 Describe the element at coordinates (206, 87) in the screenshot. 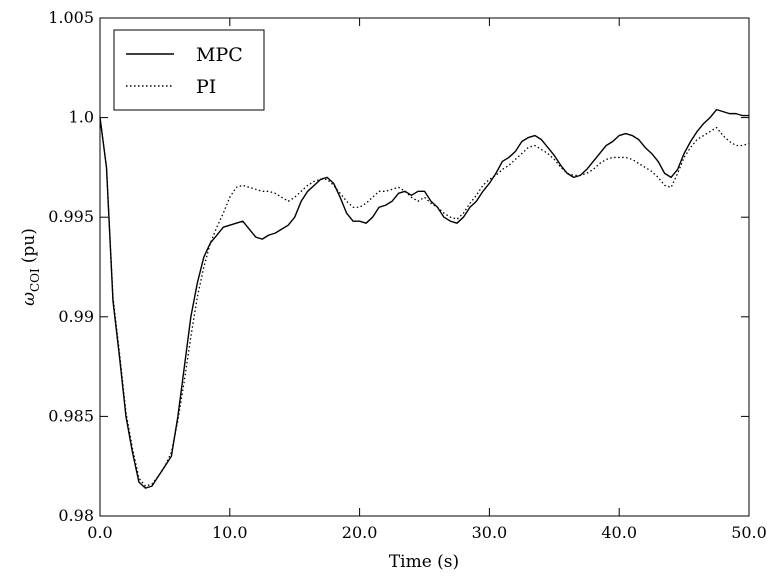

I see `legend-label-pi: PI` at that location.